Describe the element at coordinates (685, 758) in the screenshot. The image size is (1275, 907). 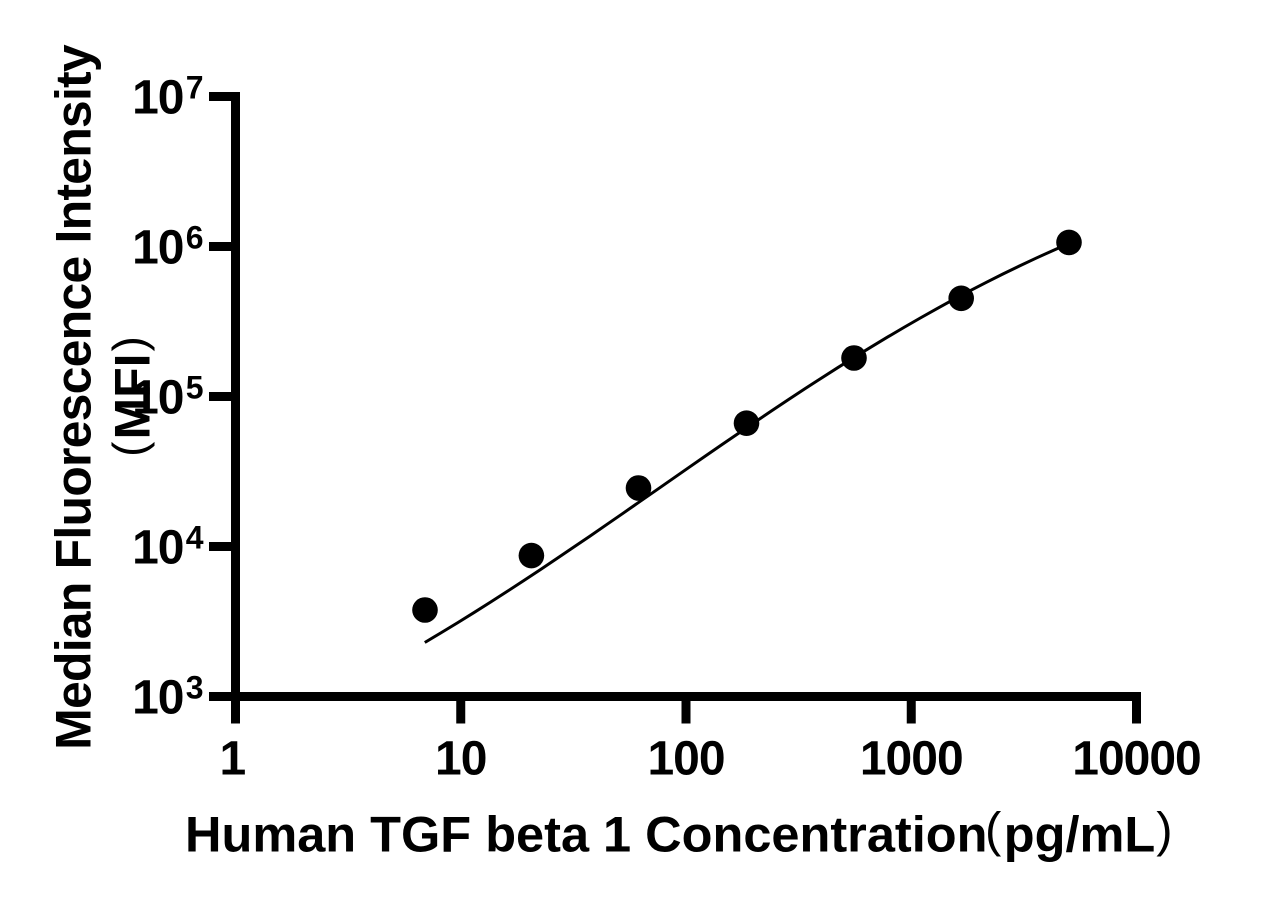
I see `svg-text: 100` at that location.